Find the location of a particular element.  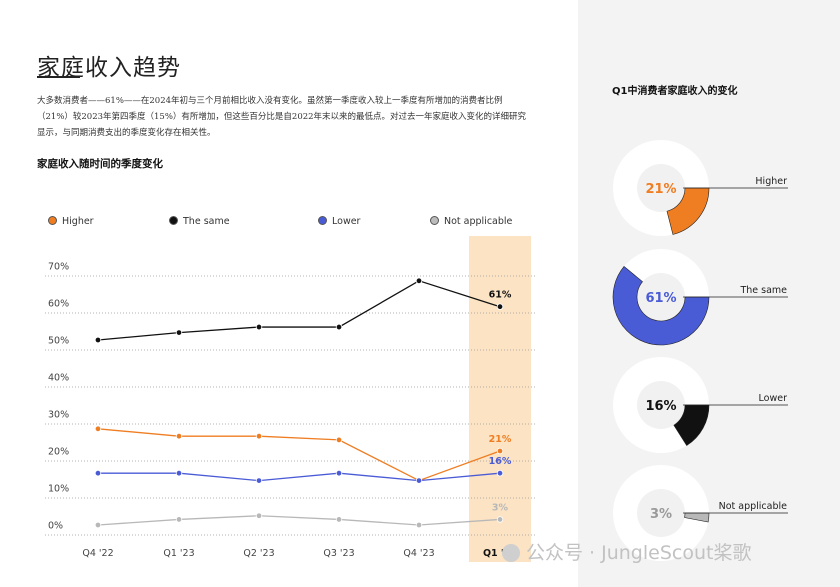

data-label-not-applicable: 3% is located at coordinates (500, 507).